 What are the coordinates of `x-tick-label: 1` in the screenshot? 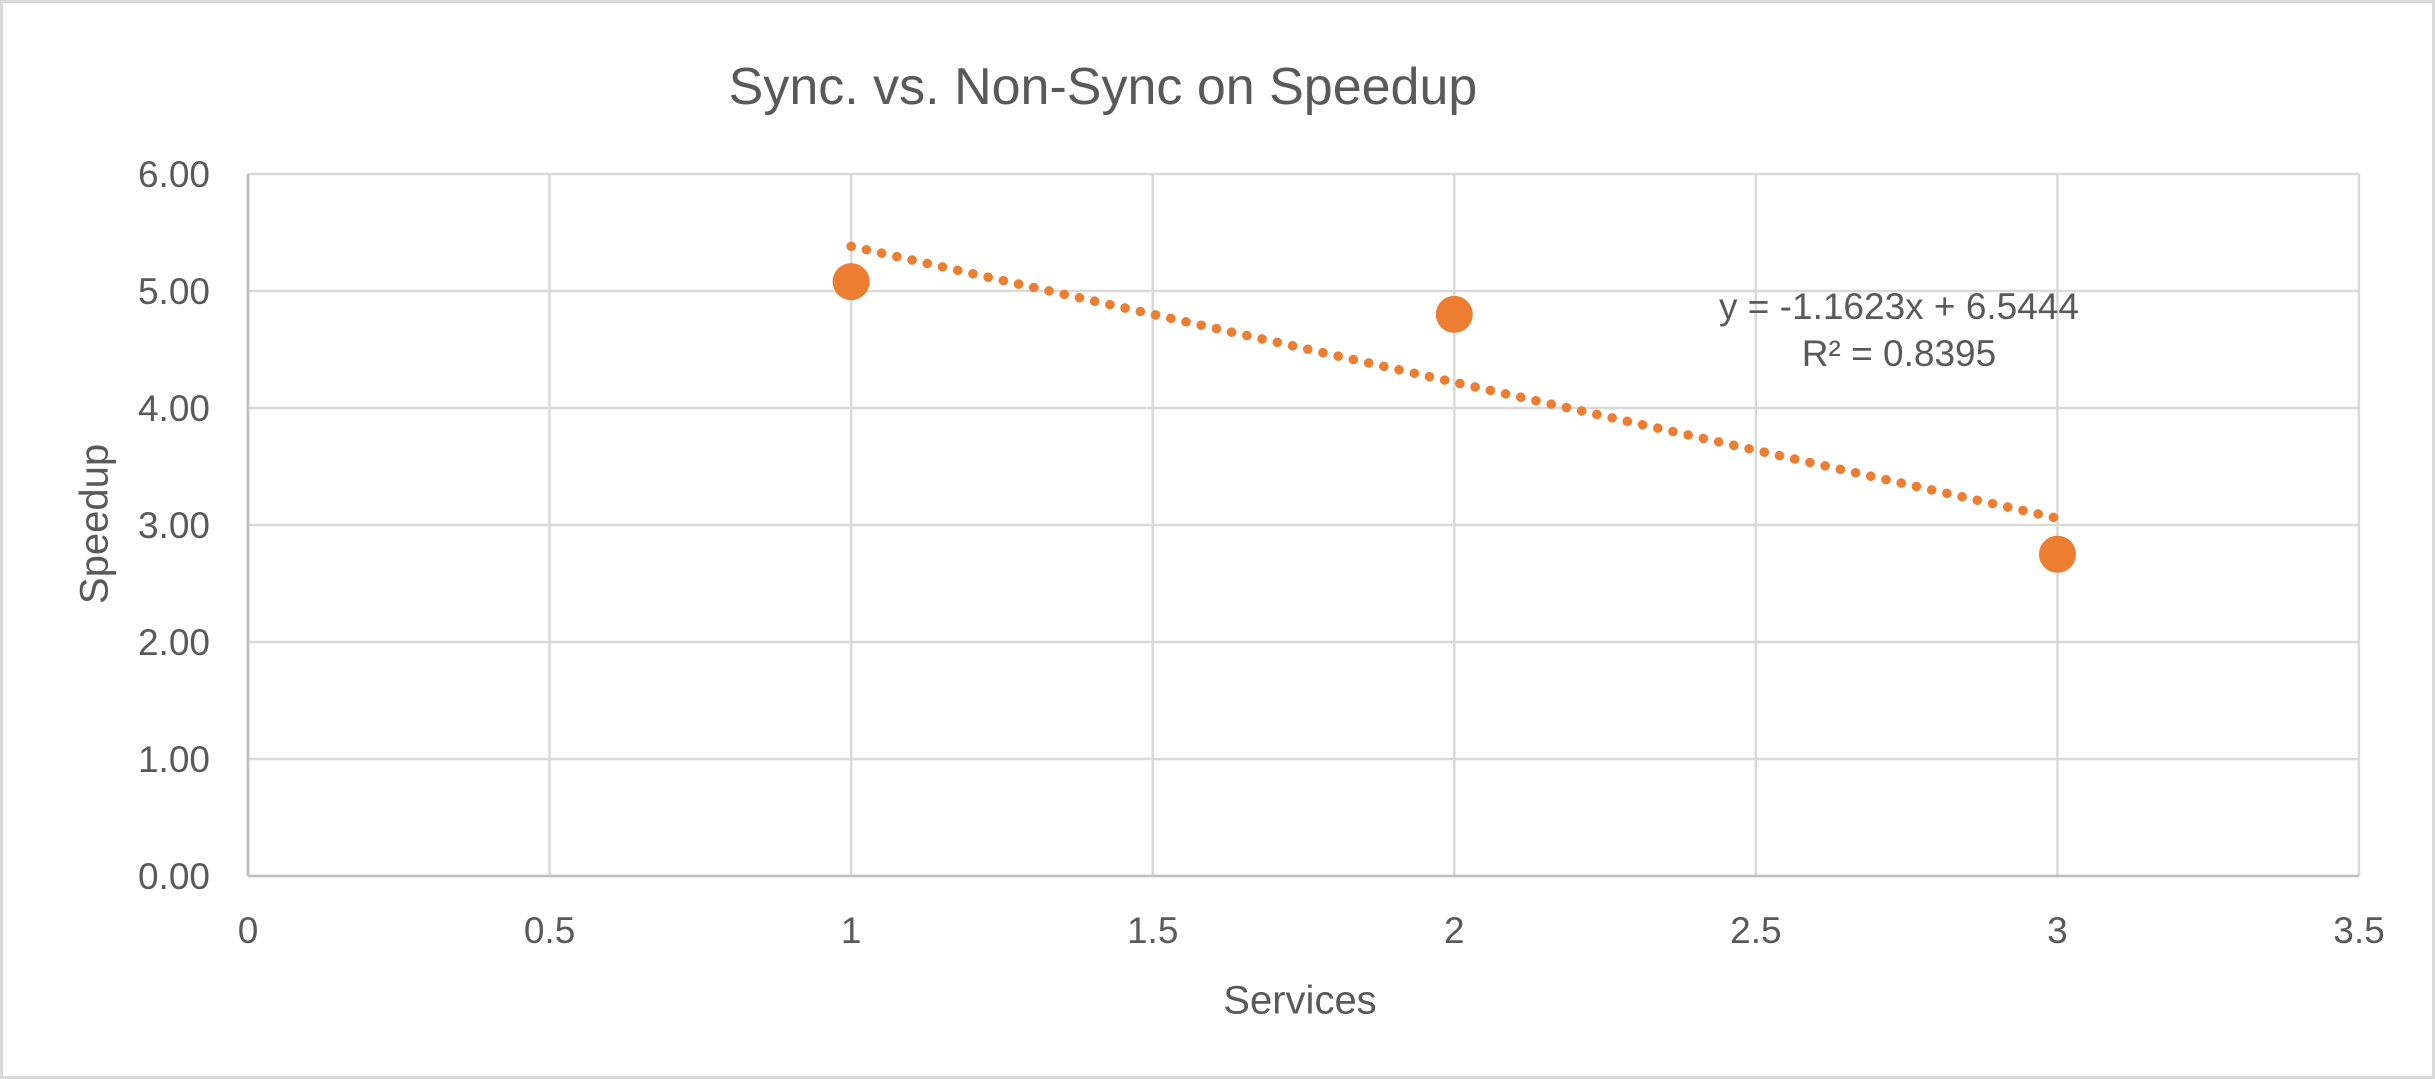 It's located at (851, 930).